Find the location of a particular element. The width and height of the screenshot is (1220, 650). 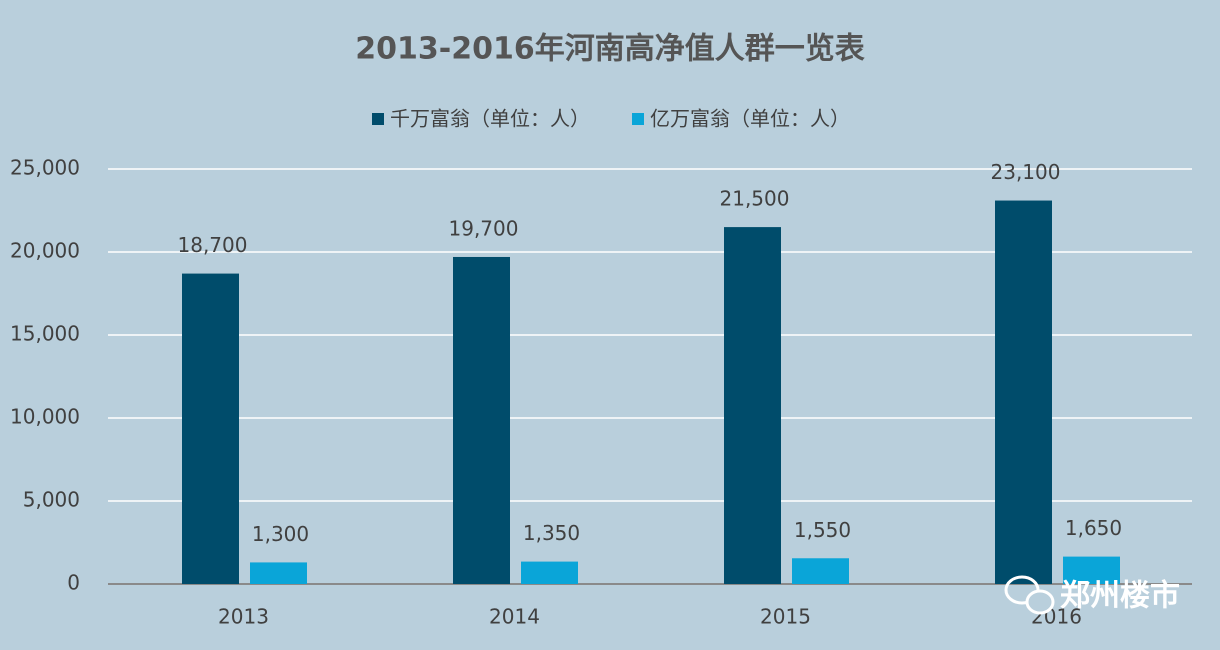

data-label: 1,350 is located at coordinates (551, 533).